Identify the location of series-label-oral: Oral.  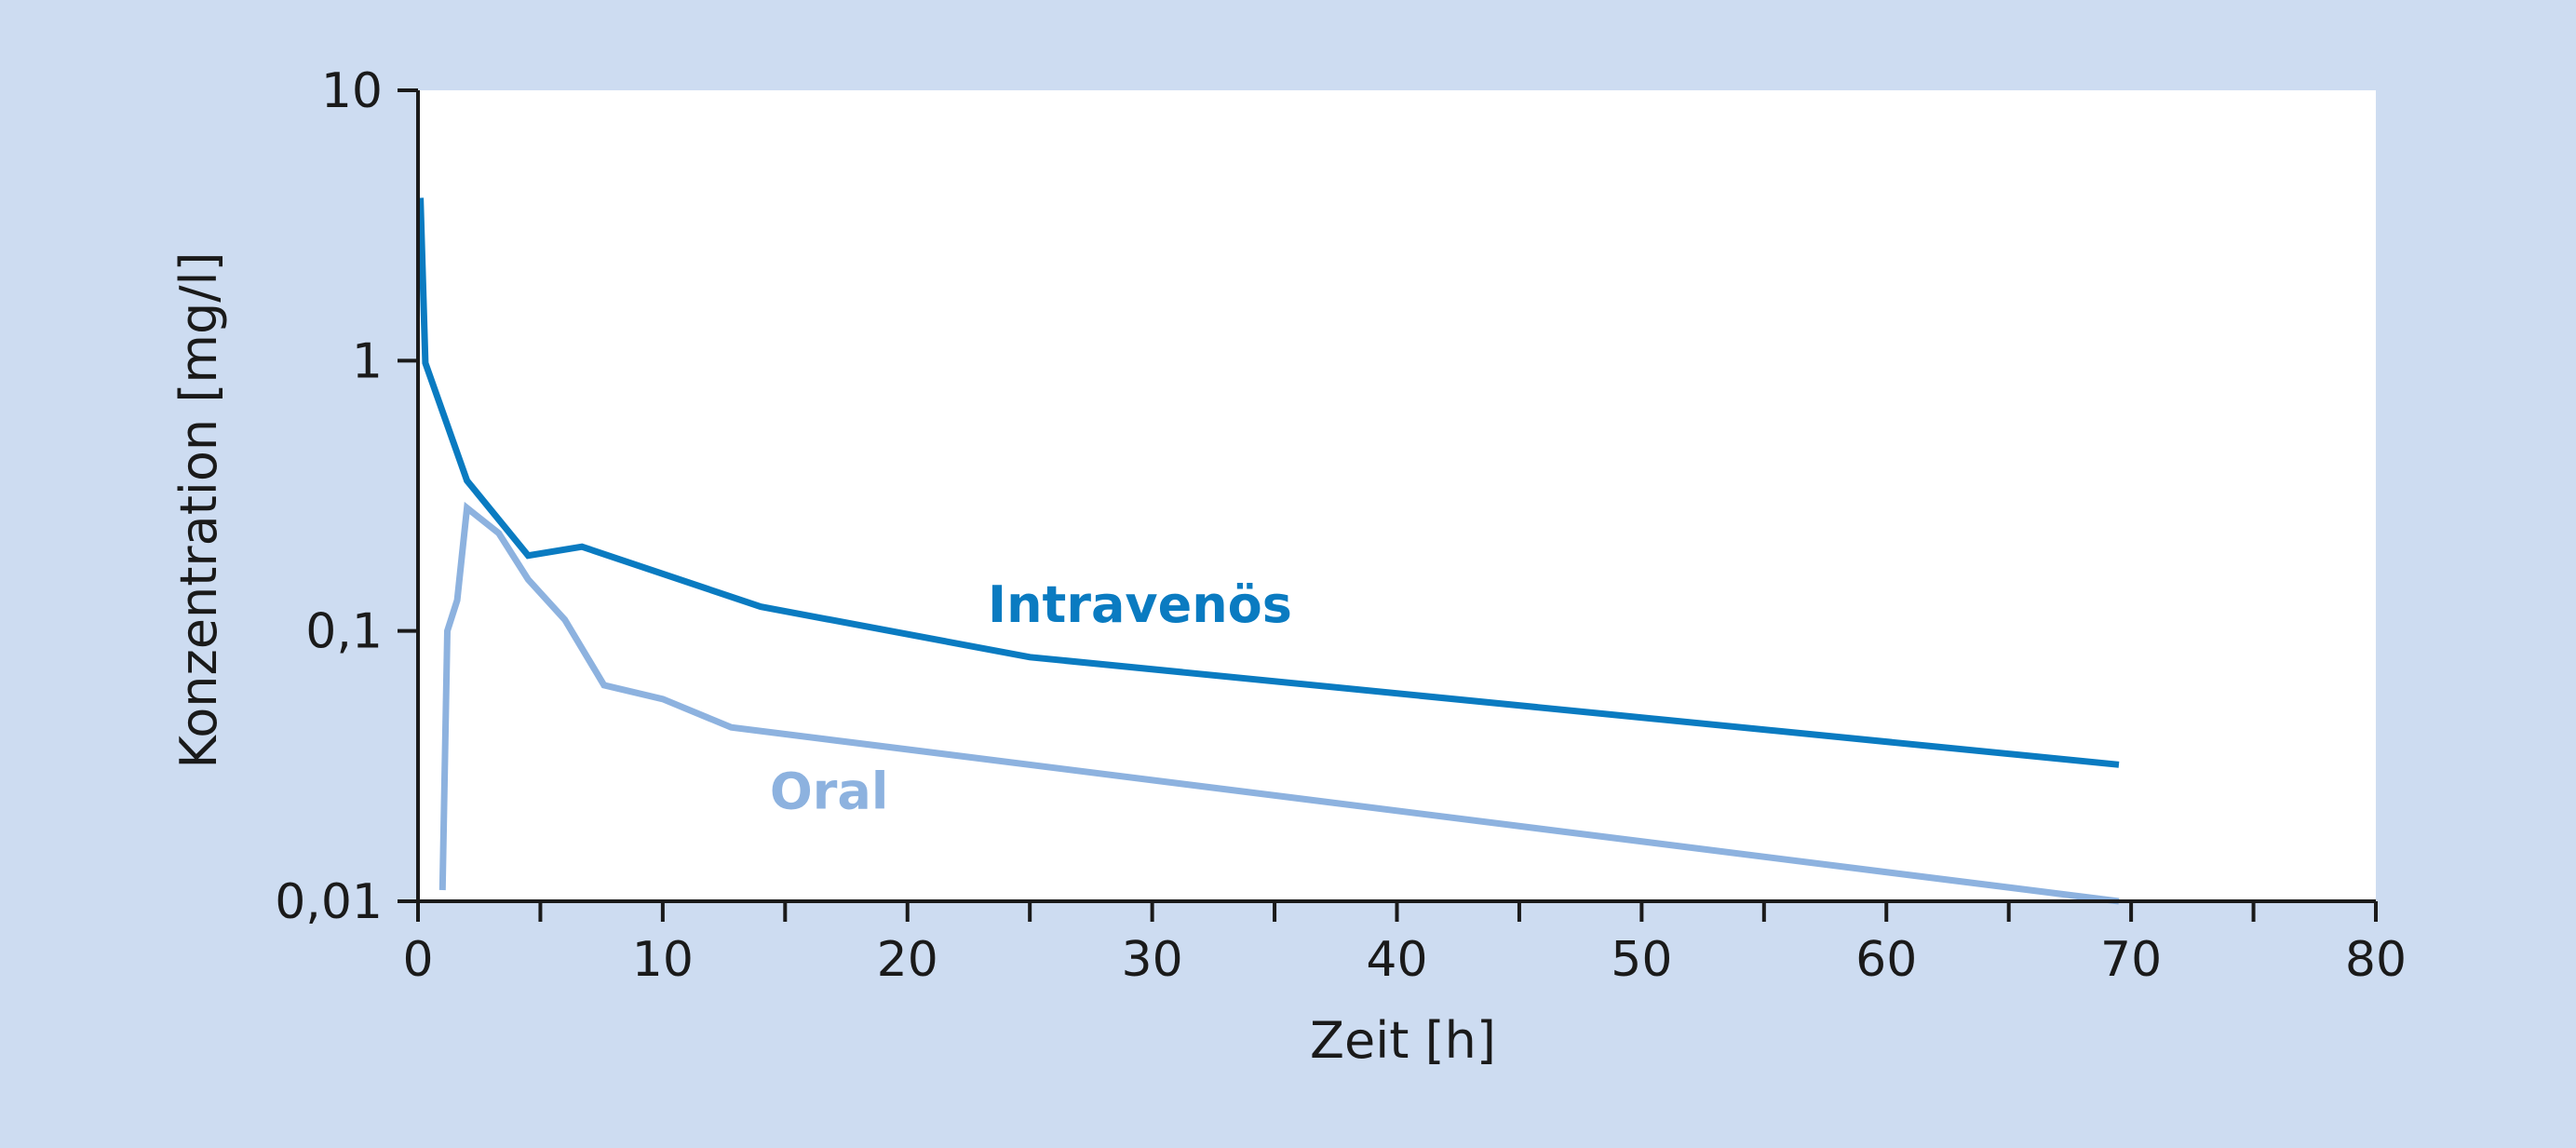
(829, 792).